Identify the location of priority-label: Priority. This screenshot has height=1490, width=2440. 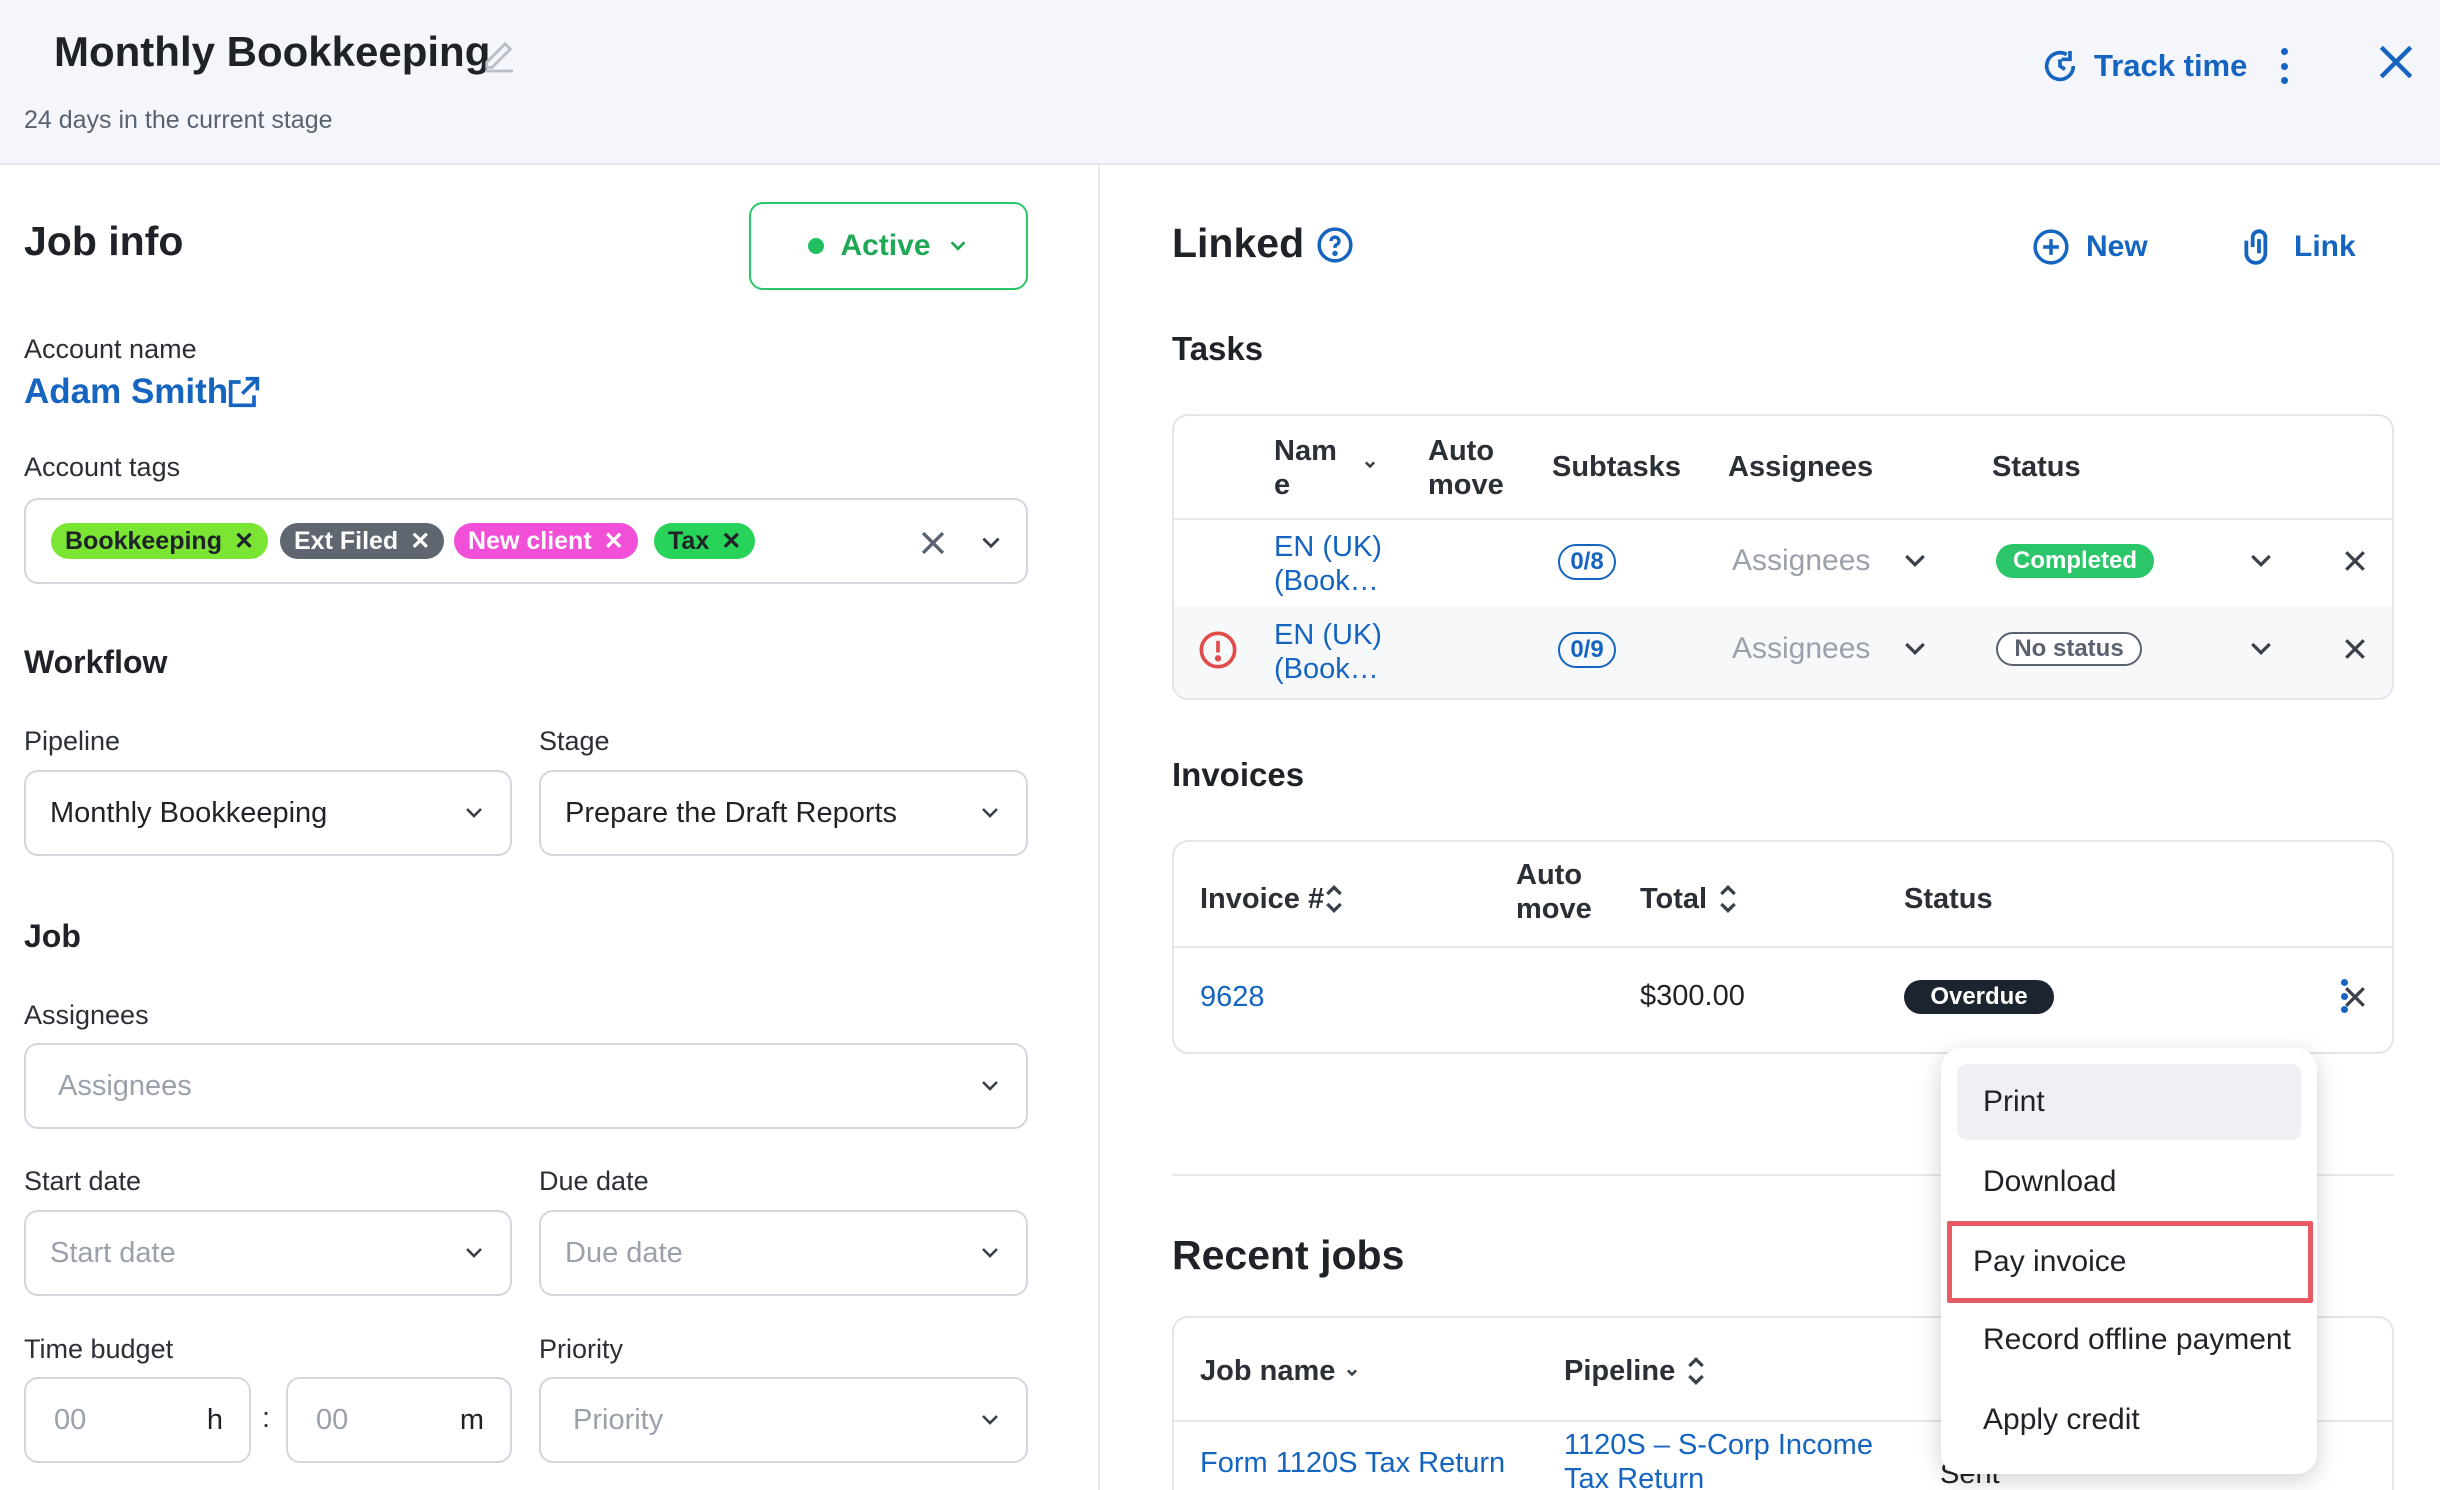
(581, 1349).